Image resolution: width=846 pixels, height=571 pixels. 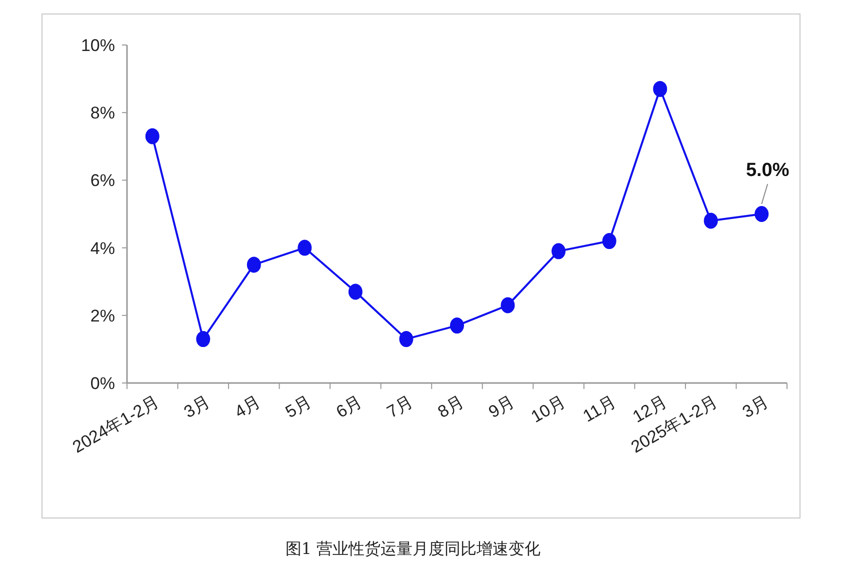 What do you see at coordinates (115, 424) in the screenshot?
I see `x-tick-label: 2024年1-2月` at bounding box center [115, 424].